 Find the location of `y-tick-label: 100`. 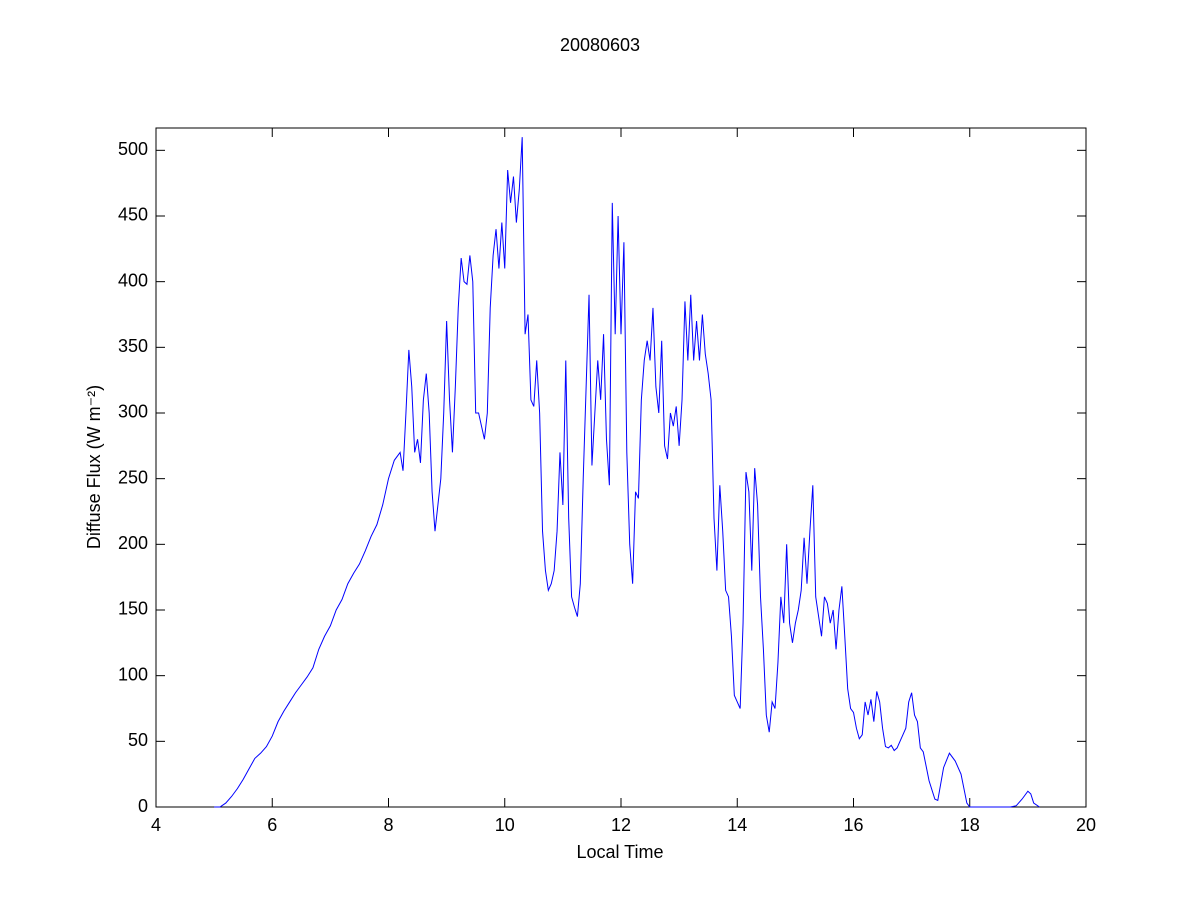

y-tick-label: 100 is located at coordinates (133, 674).